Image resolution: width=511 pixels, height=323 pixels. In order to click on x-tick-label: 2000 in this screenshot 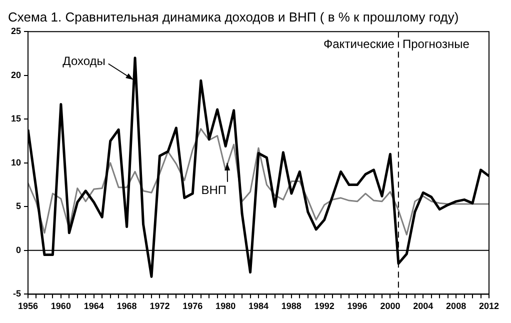, I will do `click(390, 306)`.